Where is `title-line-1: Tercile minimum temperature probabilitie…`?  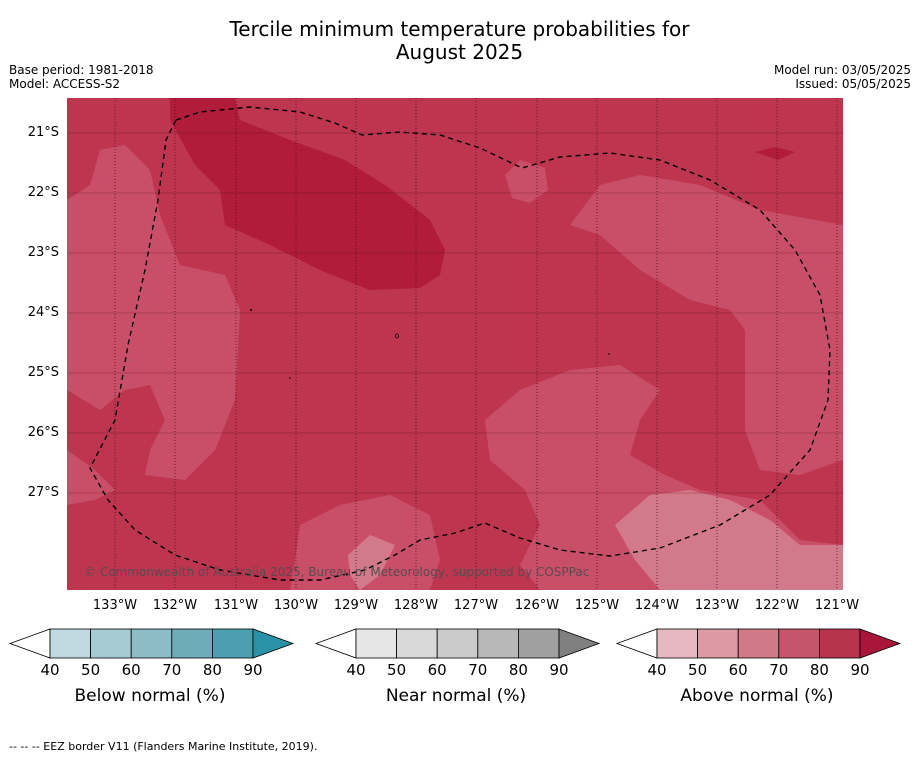
title-line-1: Tercile minimum temperature probabilitie… is located at coordinates (459, 29).